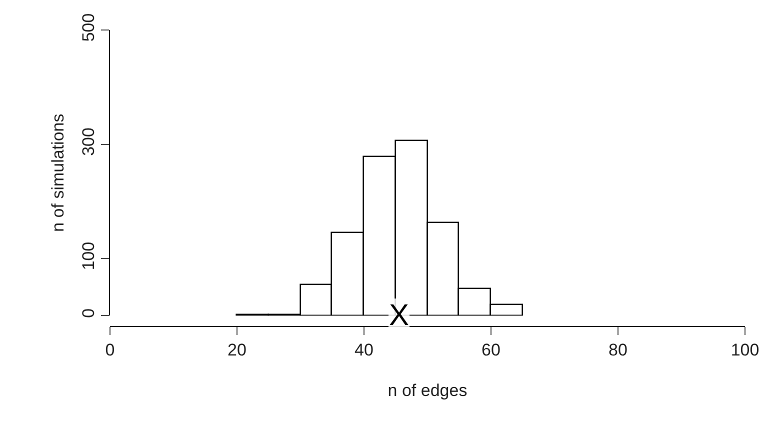  Describe the element at coordinates (88, 256) in the screenshot. I see `y-tick-label: 100` at that location.